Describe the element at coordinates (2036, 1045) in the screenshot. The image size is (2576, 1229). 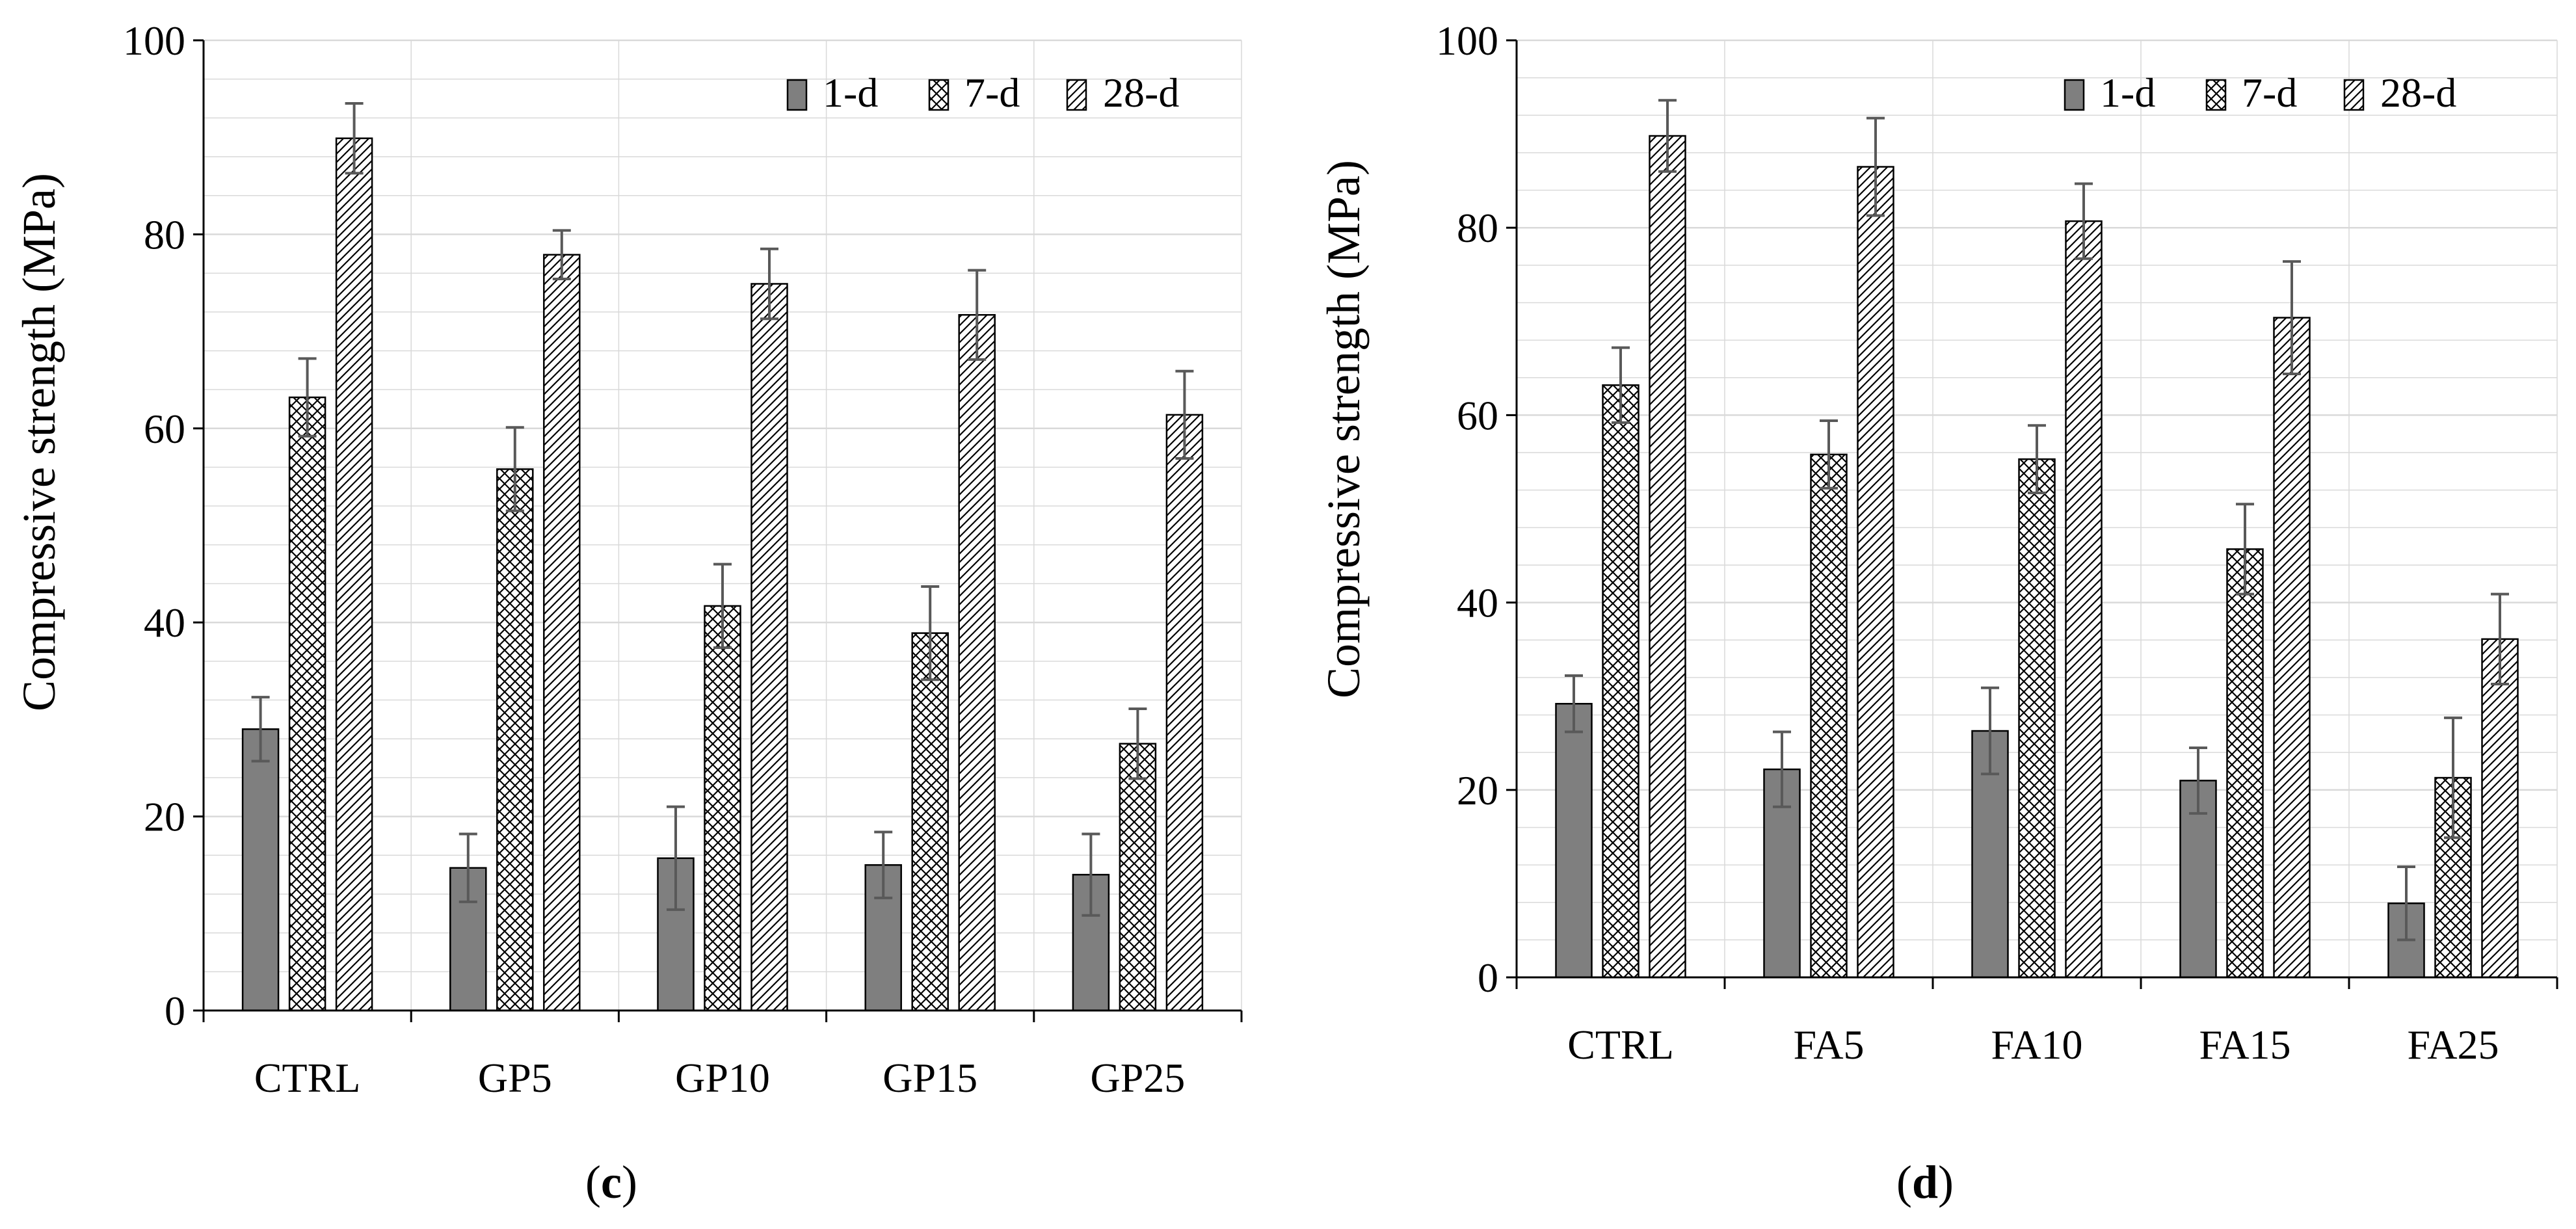
I see `x-tick-label-fa10: FA10` at that location.